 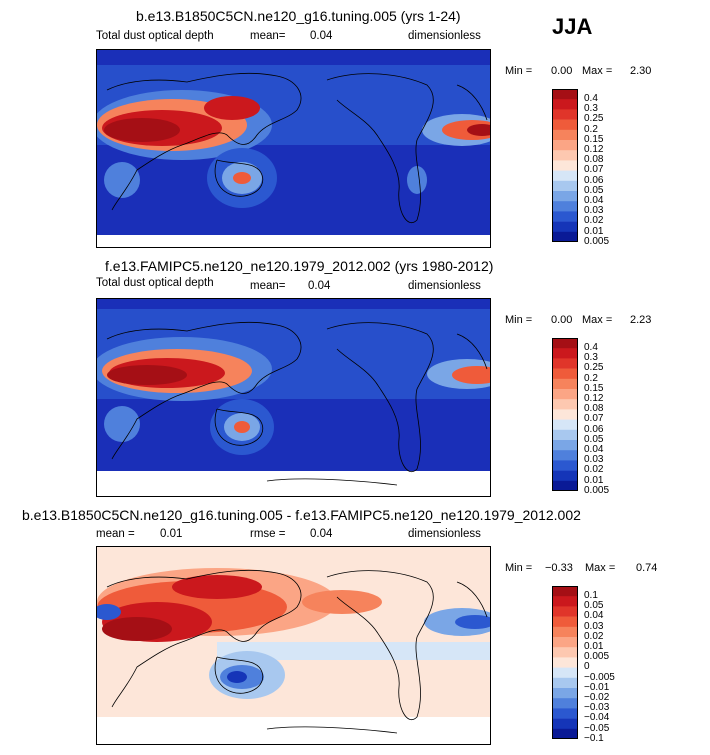 I want to click on panel3-units: dimensionless, so click(x=444, y=534).